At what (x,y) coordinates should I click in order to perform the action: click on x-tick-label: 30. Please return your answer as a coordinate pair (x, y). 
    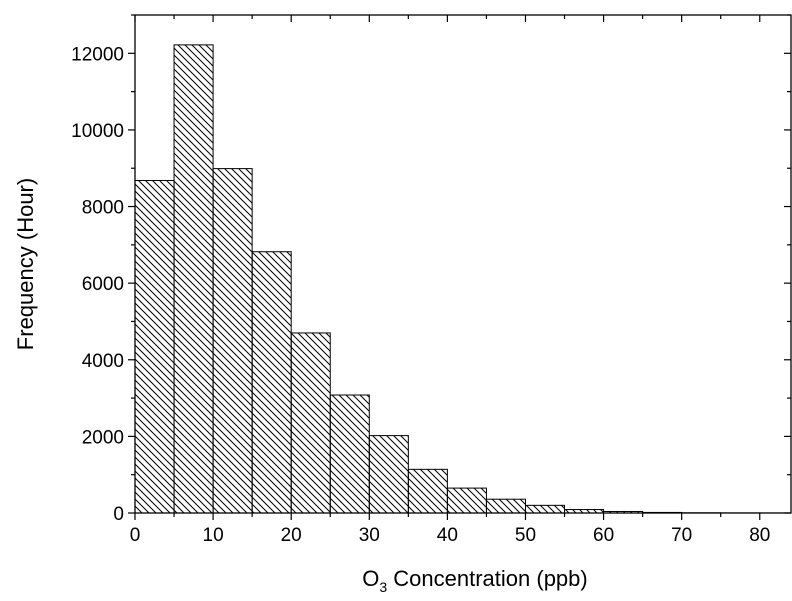
    Looking at the image, I should click on (369, 535).